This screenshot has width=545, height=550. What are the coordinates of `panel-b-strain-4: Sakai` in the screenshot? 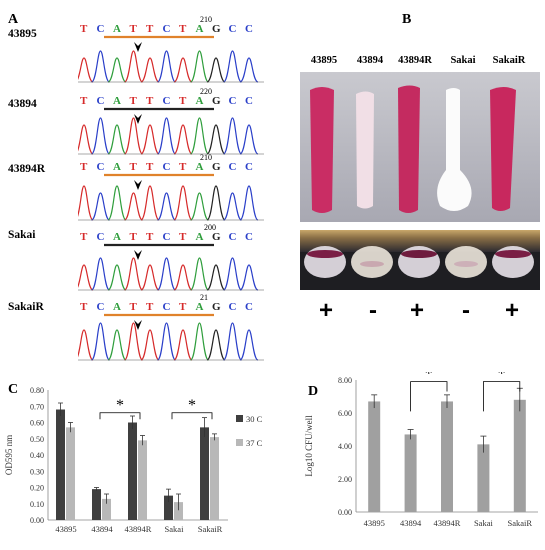 It's located at (463, 60).